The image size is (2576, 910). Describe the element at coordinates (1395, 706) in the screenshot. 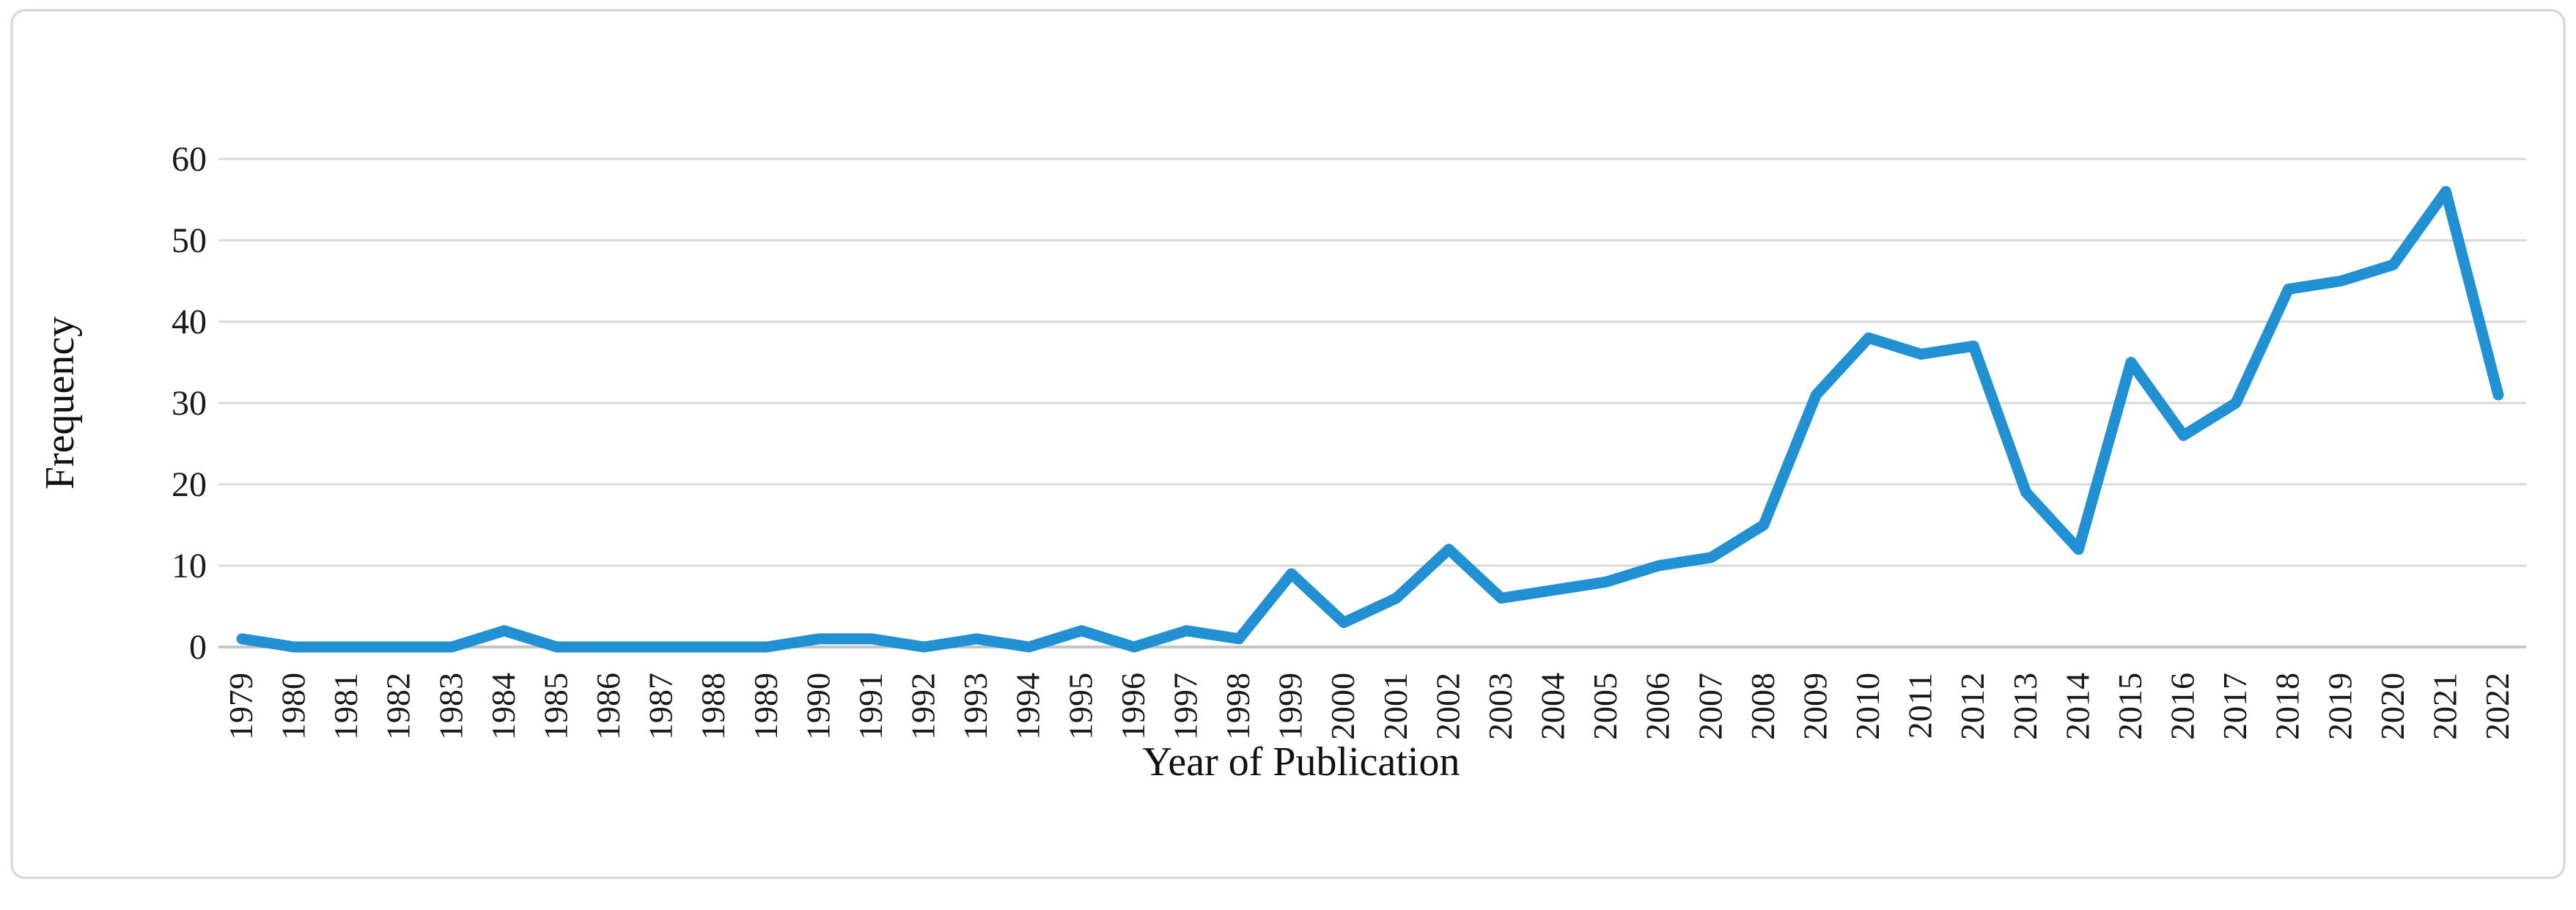

I see `x-tick-label: 2001` at that location.